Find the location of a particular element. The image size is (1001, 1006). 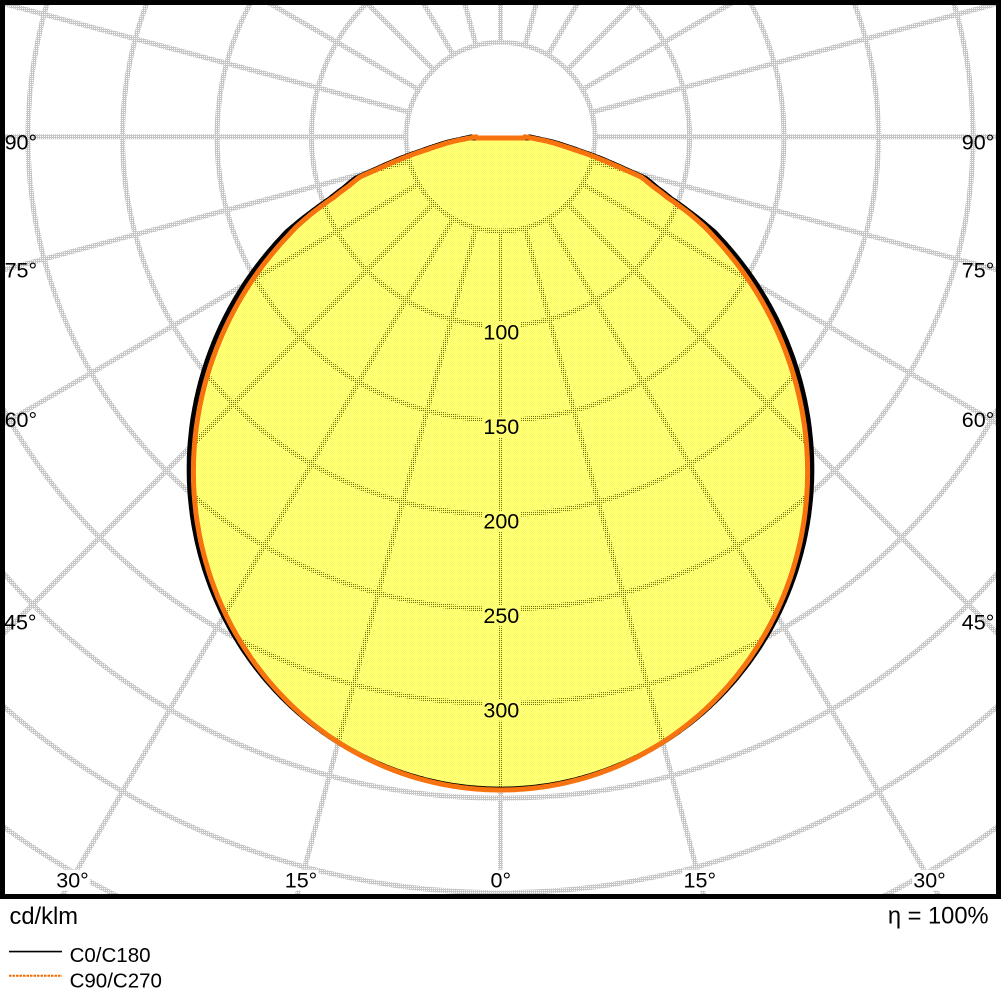

svg-text: 300 is located at coordinates (501, 711).